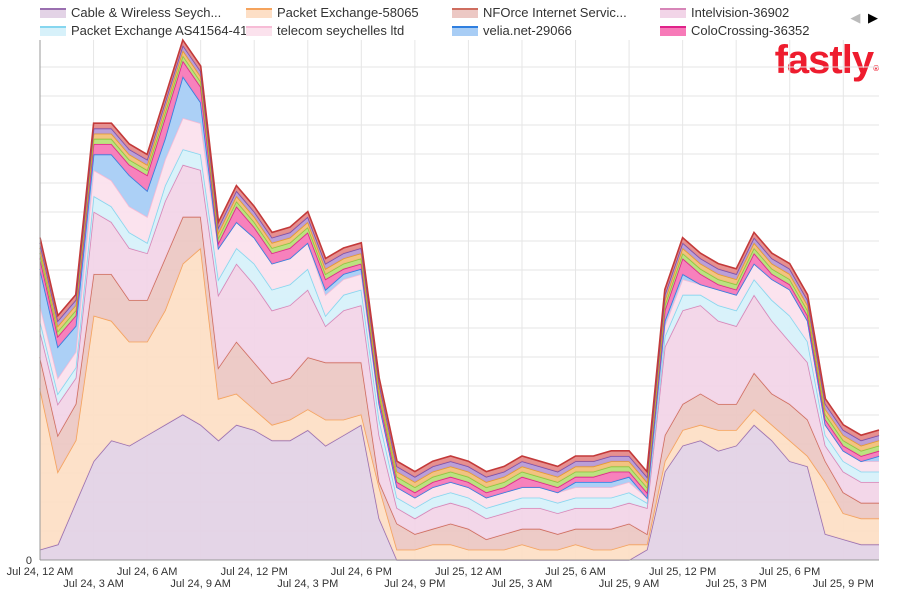 This screenshot has width=900, height=600. Describe the element at coordinates (40, 572) in the screenshot. I see `x-tick-label: Jul 24, 12 AM` at that location.